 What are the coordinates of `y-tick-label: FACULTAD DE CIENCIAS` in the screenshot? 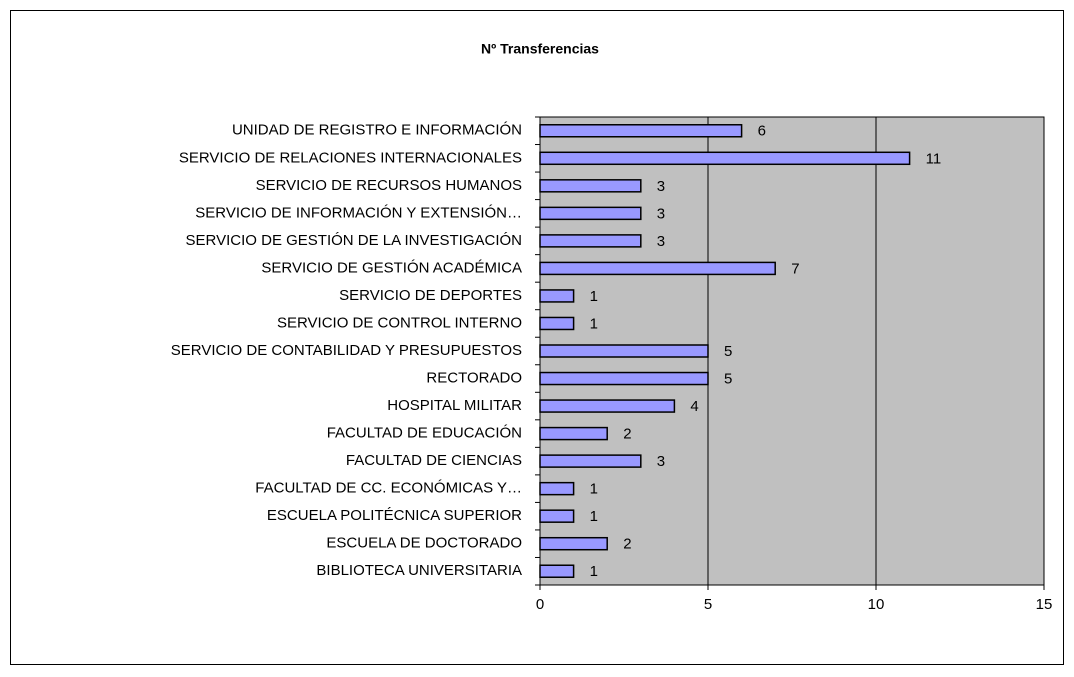 It's located at (434, 460).